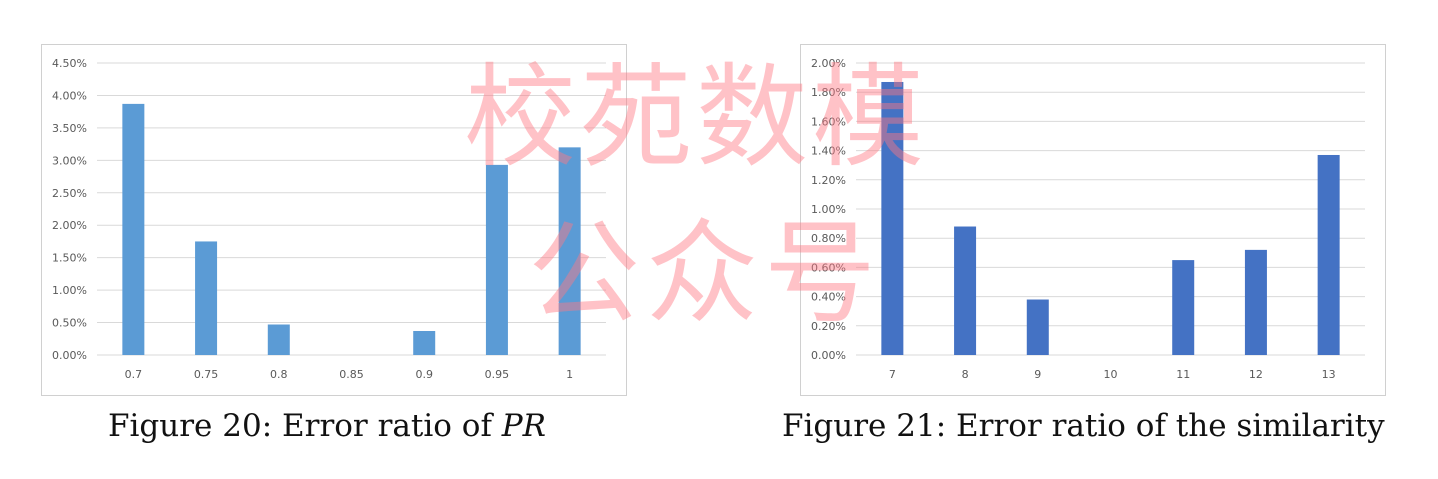 This screenshot has height=479, width=1438. I want to click on left-chart-xtick-label: 0.9, so click(424, 374).